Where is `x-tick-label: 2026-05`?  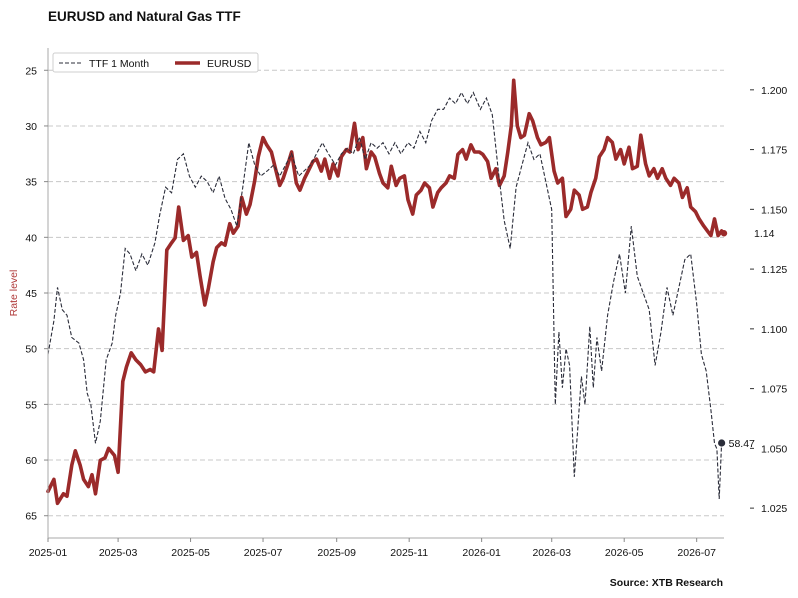
x-tick-label: 2026-05 is located at coordinates (624, 553).